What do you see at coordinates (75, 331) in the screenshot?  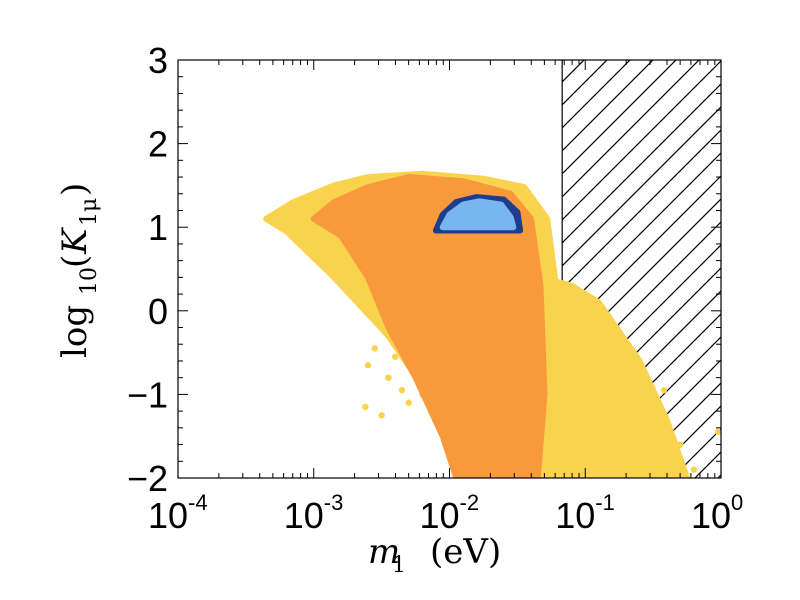 I see `svg-text: log` at bounding box center [75, 331].